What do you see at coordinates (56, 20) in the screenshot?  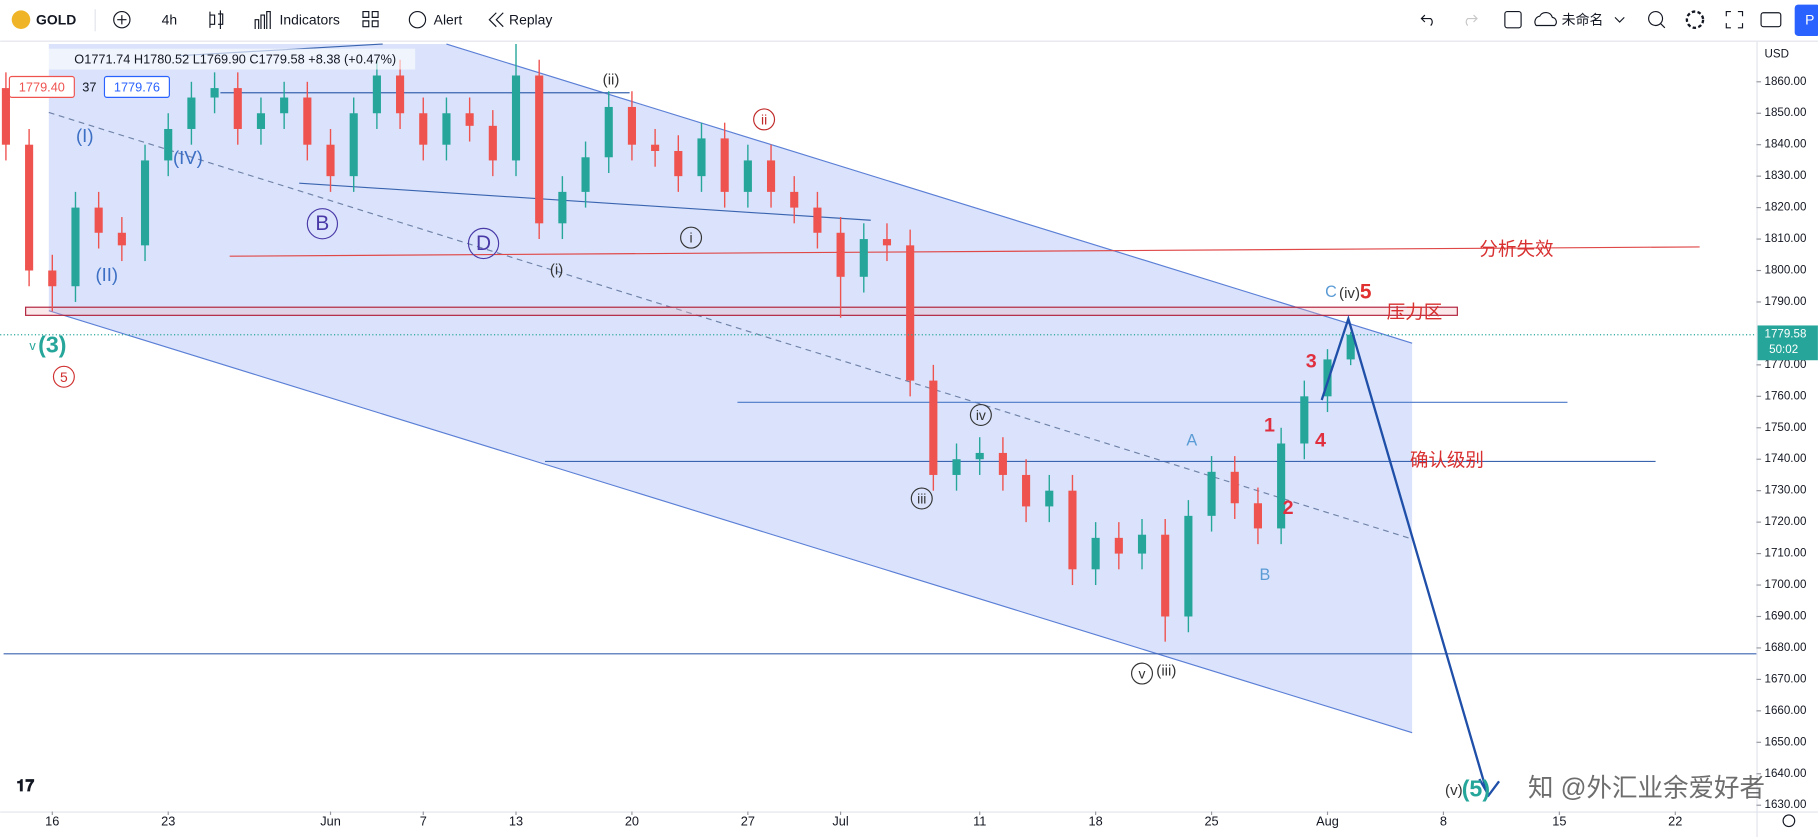 I see `symbol: GOLD` at bounding box center [56, 20].